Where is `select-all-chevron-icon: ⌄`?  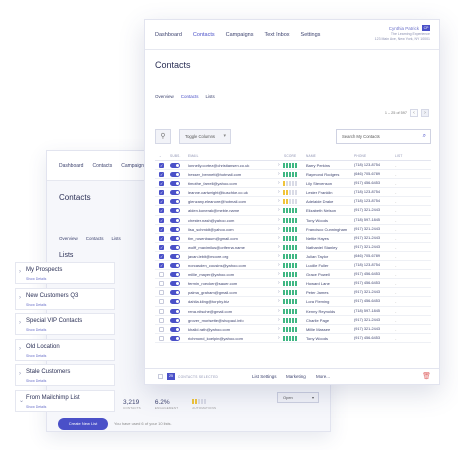 select-all-chevron-icon: ⌄ is located at coordinates (160, 156).